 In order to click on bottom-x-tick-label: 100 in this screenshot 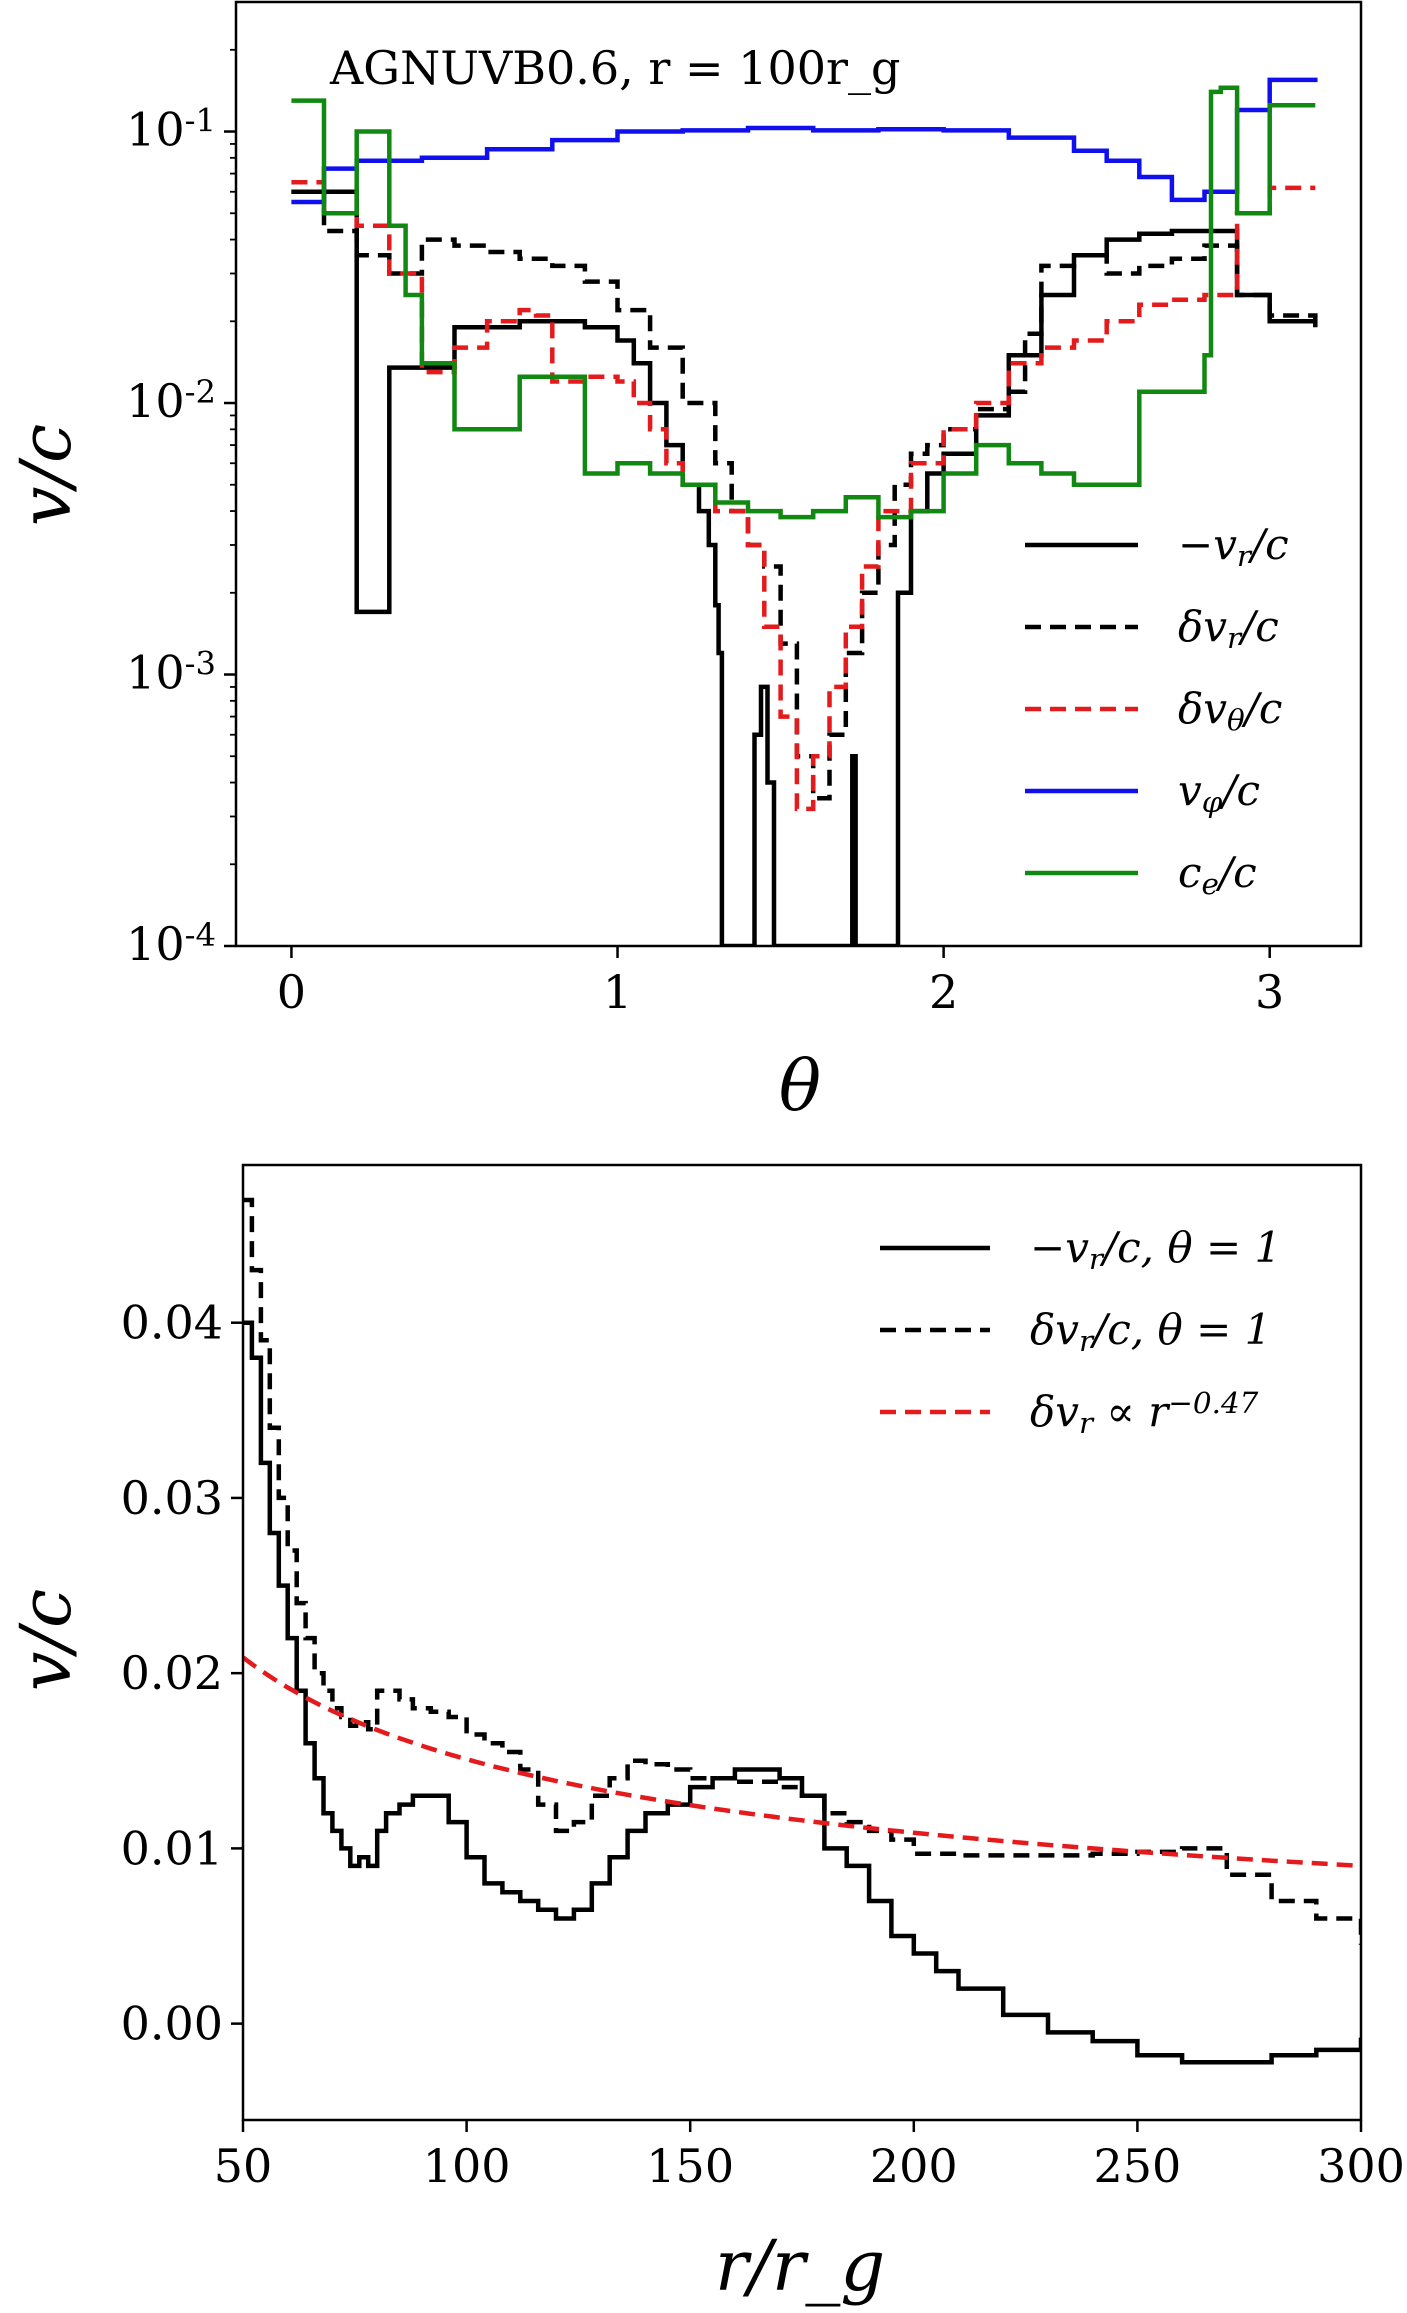, I will do `click(467, 2166)`.